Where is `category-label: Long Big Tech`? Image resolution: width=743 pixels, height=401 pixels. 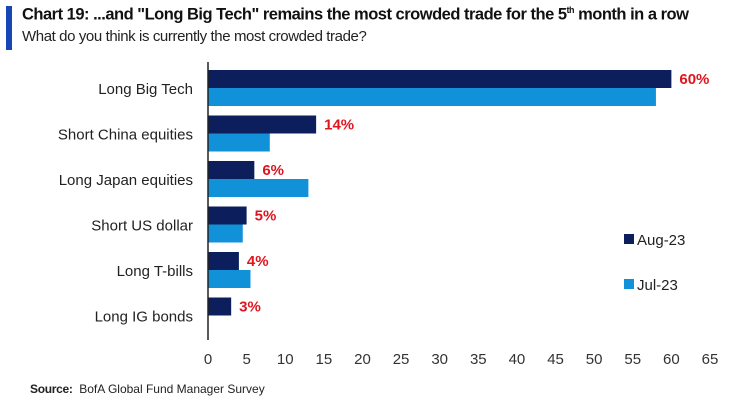 category-label: Long Big Tech is located at coordinates (145, 89).